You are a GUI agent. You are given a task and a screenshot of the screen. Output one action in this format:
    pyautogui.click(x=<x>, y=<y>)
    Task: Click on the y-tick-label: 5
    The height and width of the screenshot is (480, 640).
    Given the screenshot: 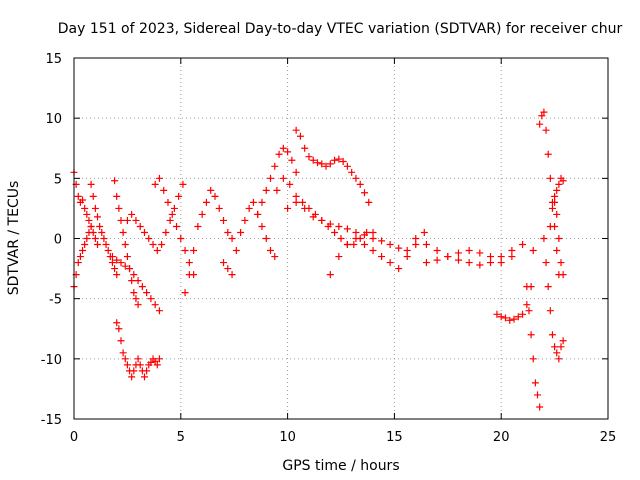 What is the action you would take?
    pyautogui.click(x=58, y=179)
    